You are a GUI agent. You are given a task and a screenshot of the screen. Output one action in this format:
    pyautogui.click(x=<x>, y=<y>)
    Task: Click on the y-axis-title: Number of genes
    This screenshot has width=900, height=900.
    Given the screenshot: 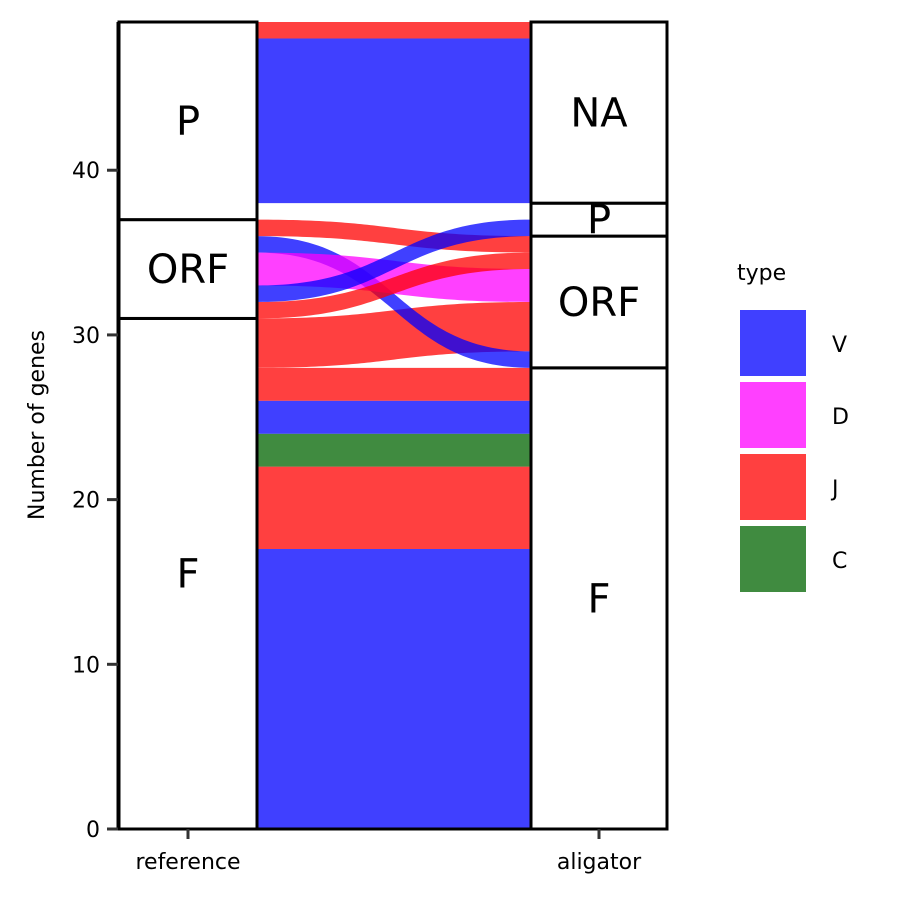 What is the action you would take?
    pyautogui.click(x=37, y=425)
    